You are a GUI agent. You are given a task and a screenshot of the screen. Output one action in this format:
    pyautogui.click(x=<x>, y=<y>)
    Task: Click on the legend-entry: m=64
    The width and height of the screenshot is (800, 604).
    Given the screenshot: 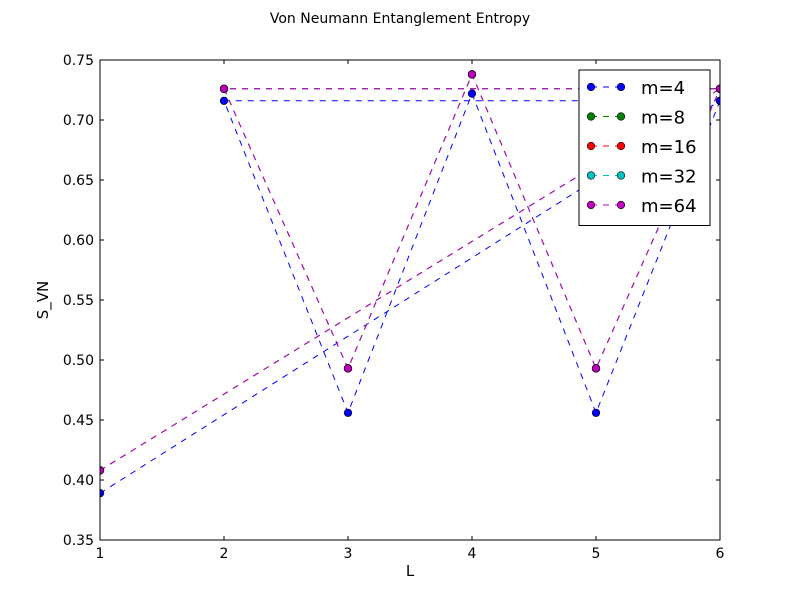 What is the action you would take?
    pyautogui.click(x=641, y=206)
    